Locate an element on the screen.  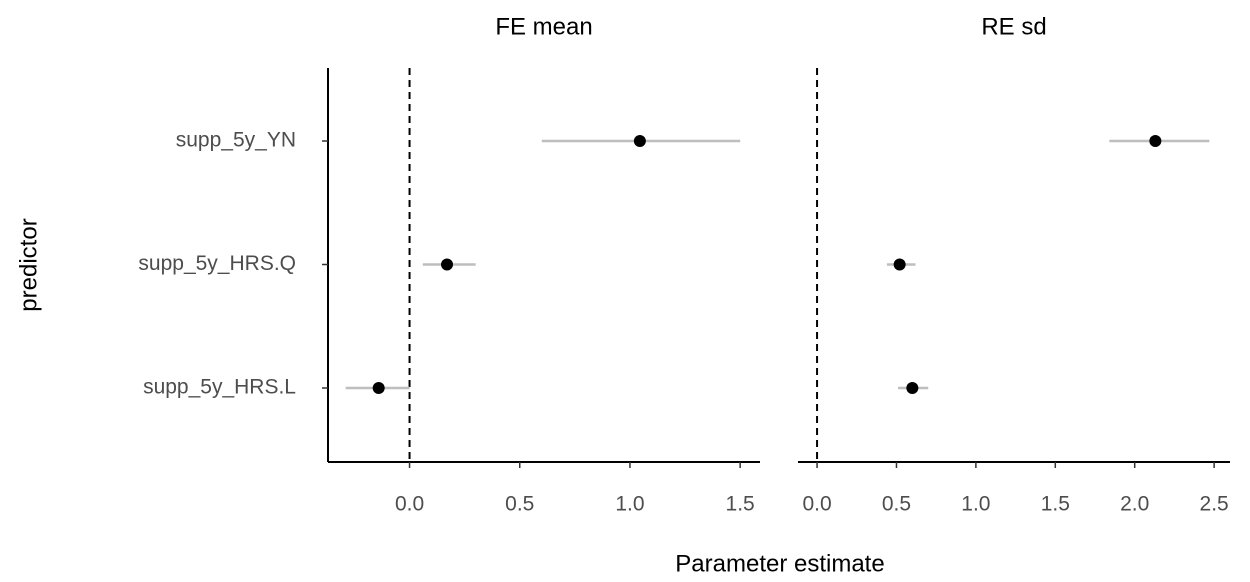
y-tick-label: supp_5y_YN is located at coordinates (236, 140).